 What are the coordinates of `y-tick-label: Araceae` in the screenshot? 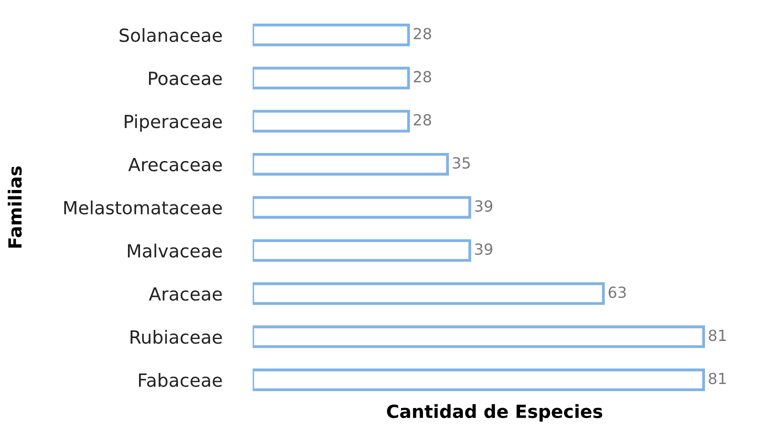 It's located at (185, 294).